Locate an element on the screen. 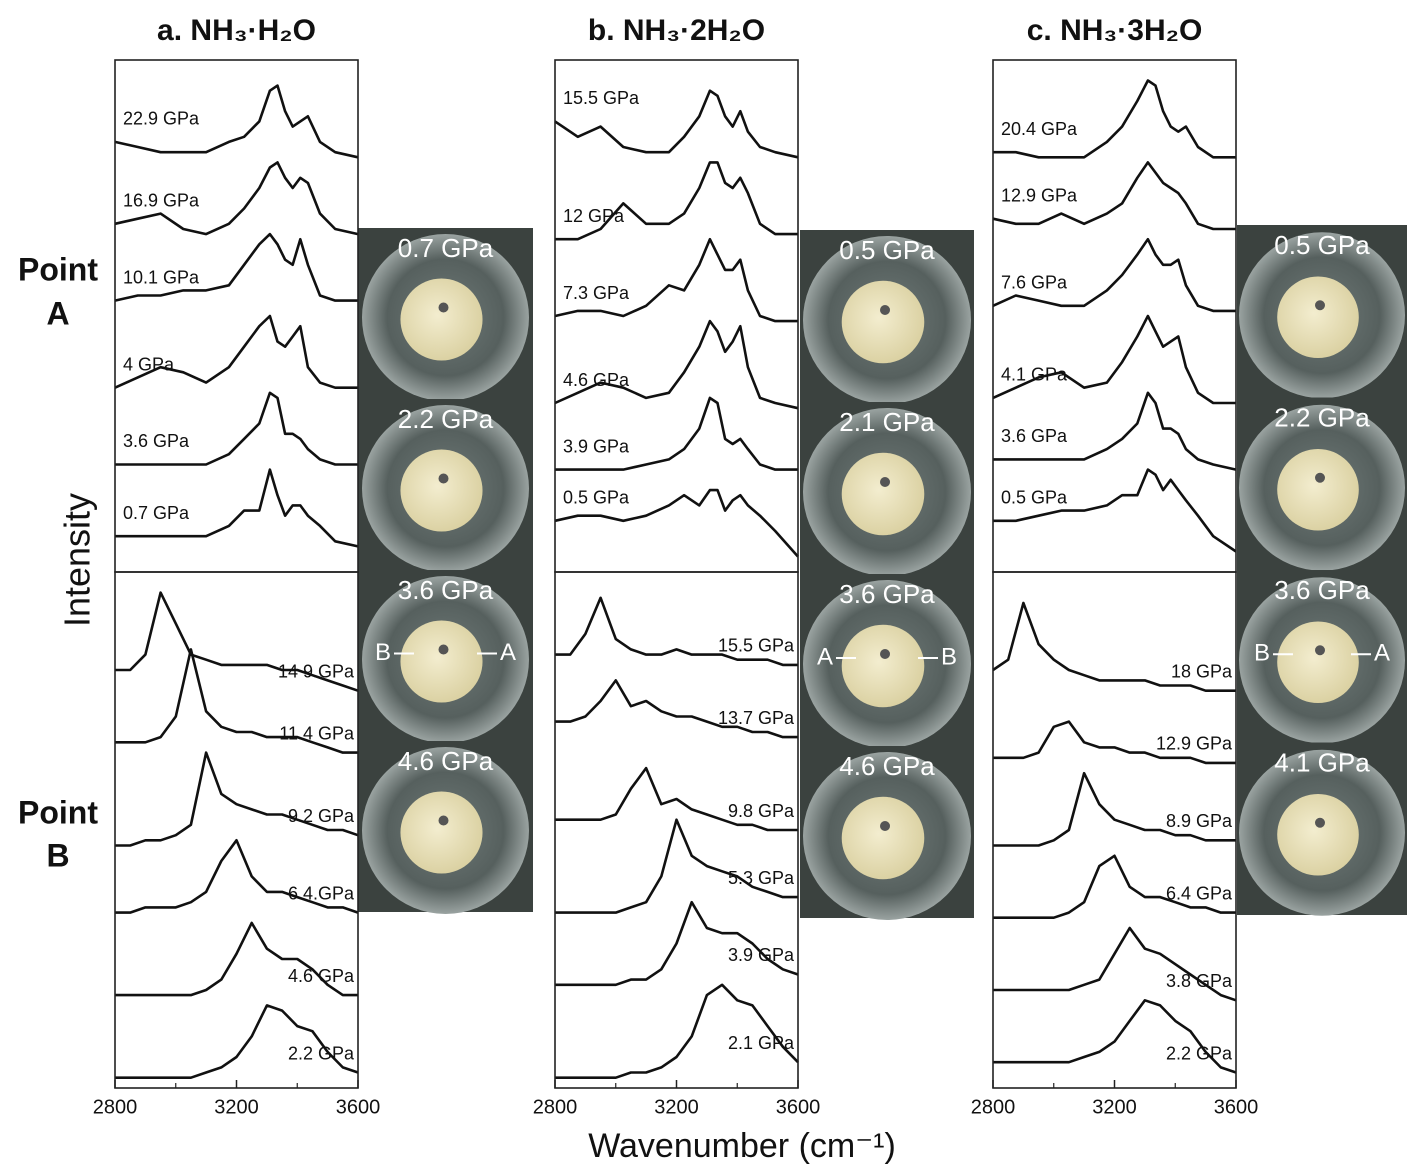 The width and height of the screenshot is (1407, 1169). spectrum-label: 6.4 GPa is located at coordinates (1199, 893).